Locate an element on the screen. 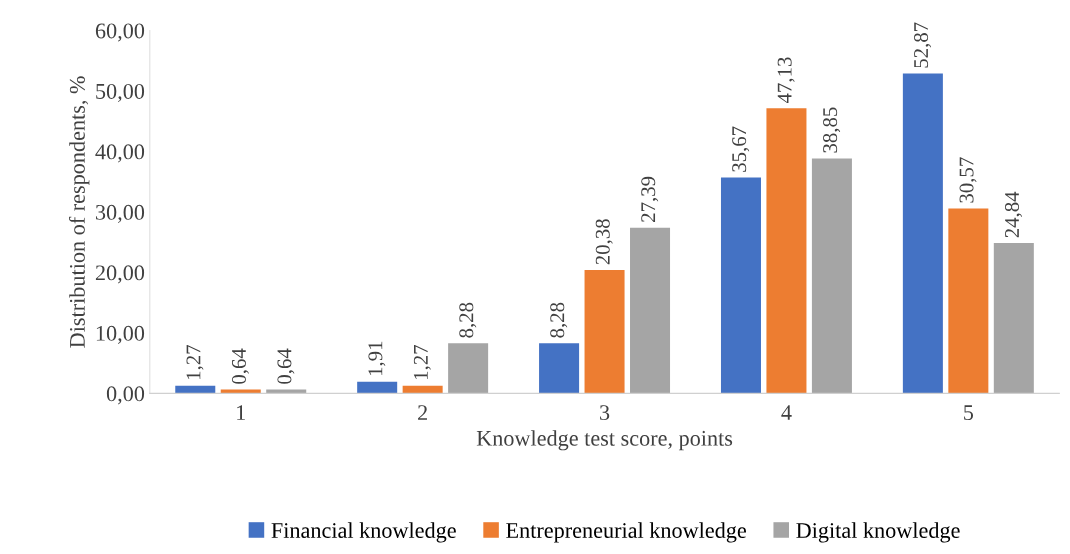 The width and height of the screenshot is (1070, 554). y-tick-label: 50,00 is located at coordinates (120, 93).